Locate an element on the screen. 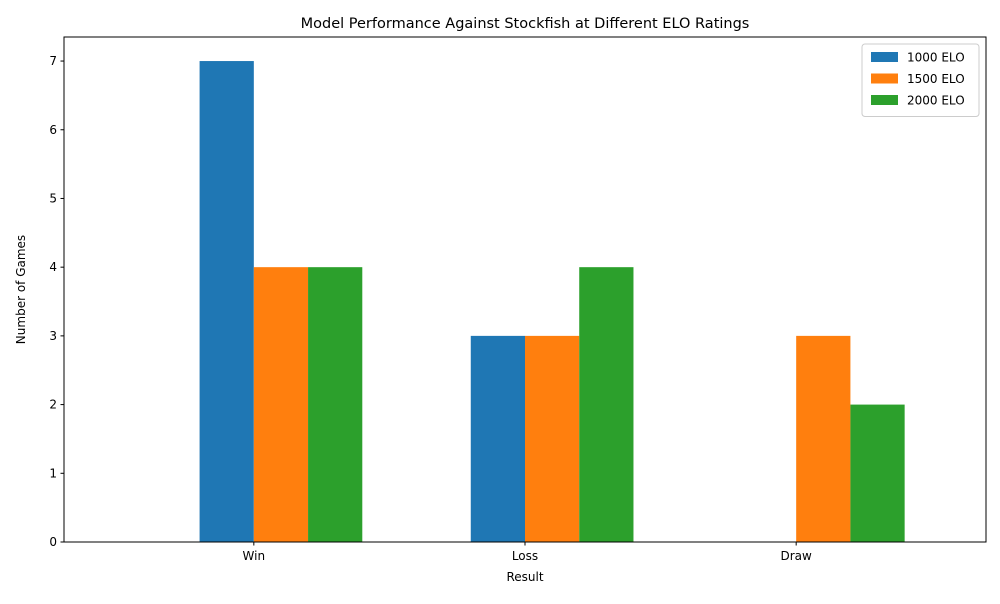 The image size is (1000, 604). x-tick-label-draw: Draw is located at coordinates (797, 556).